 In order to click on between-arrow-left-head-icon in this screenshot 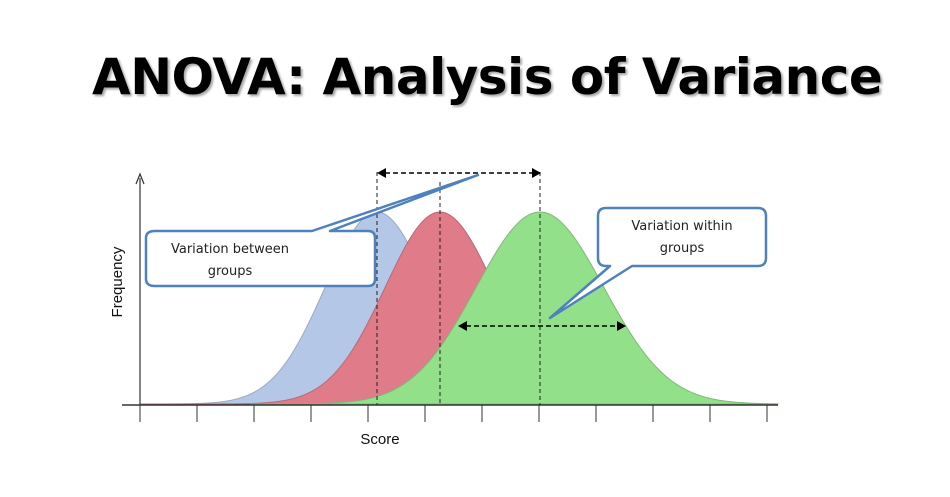, I will do `click(381, 173)`.